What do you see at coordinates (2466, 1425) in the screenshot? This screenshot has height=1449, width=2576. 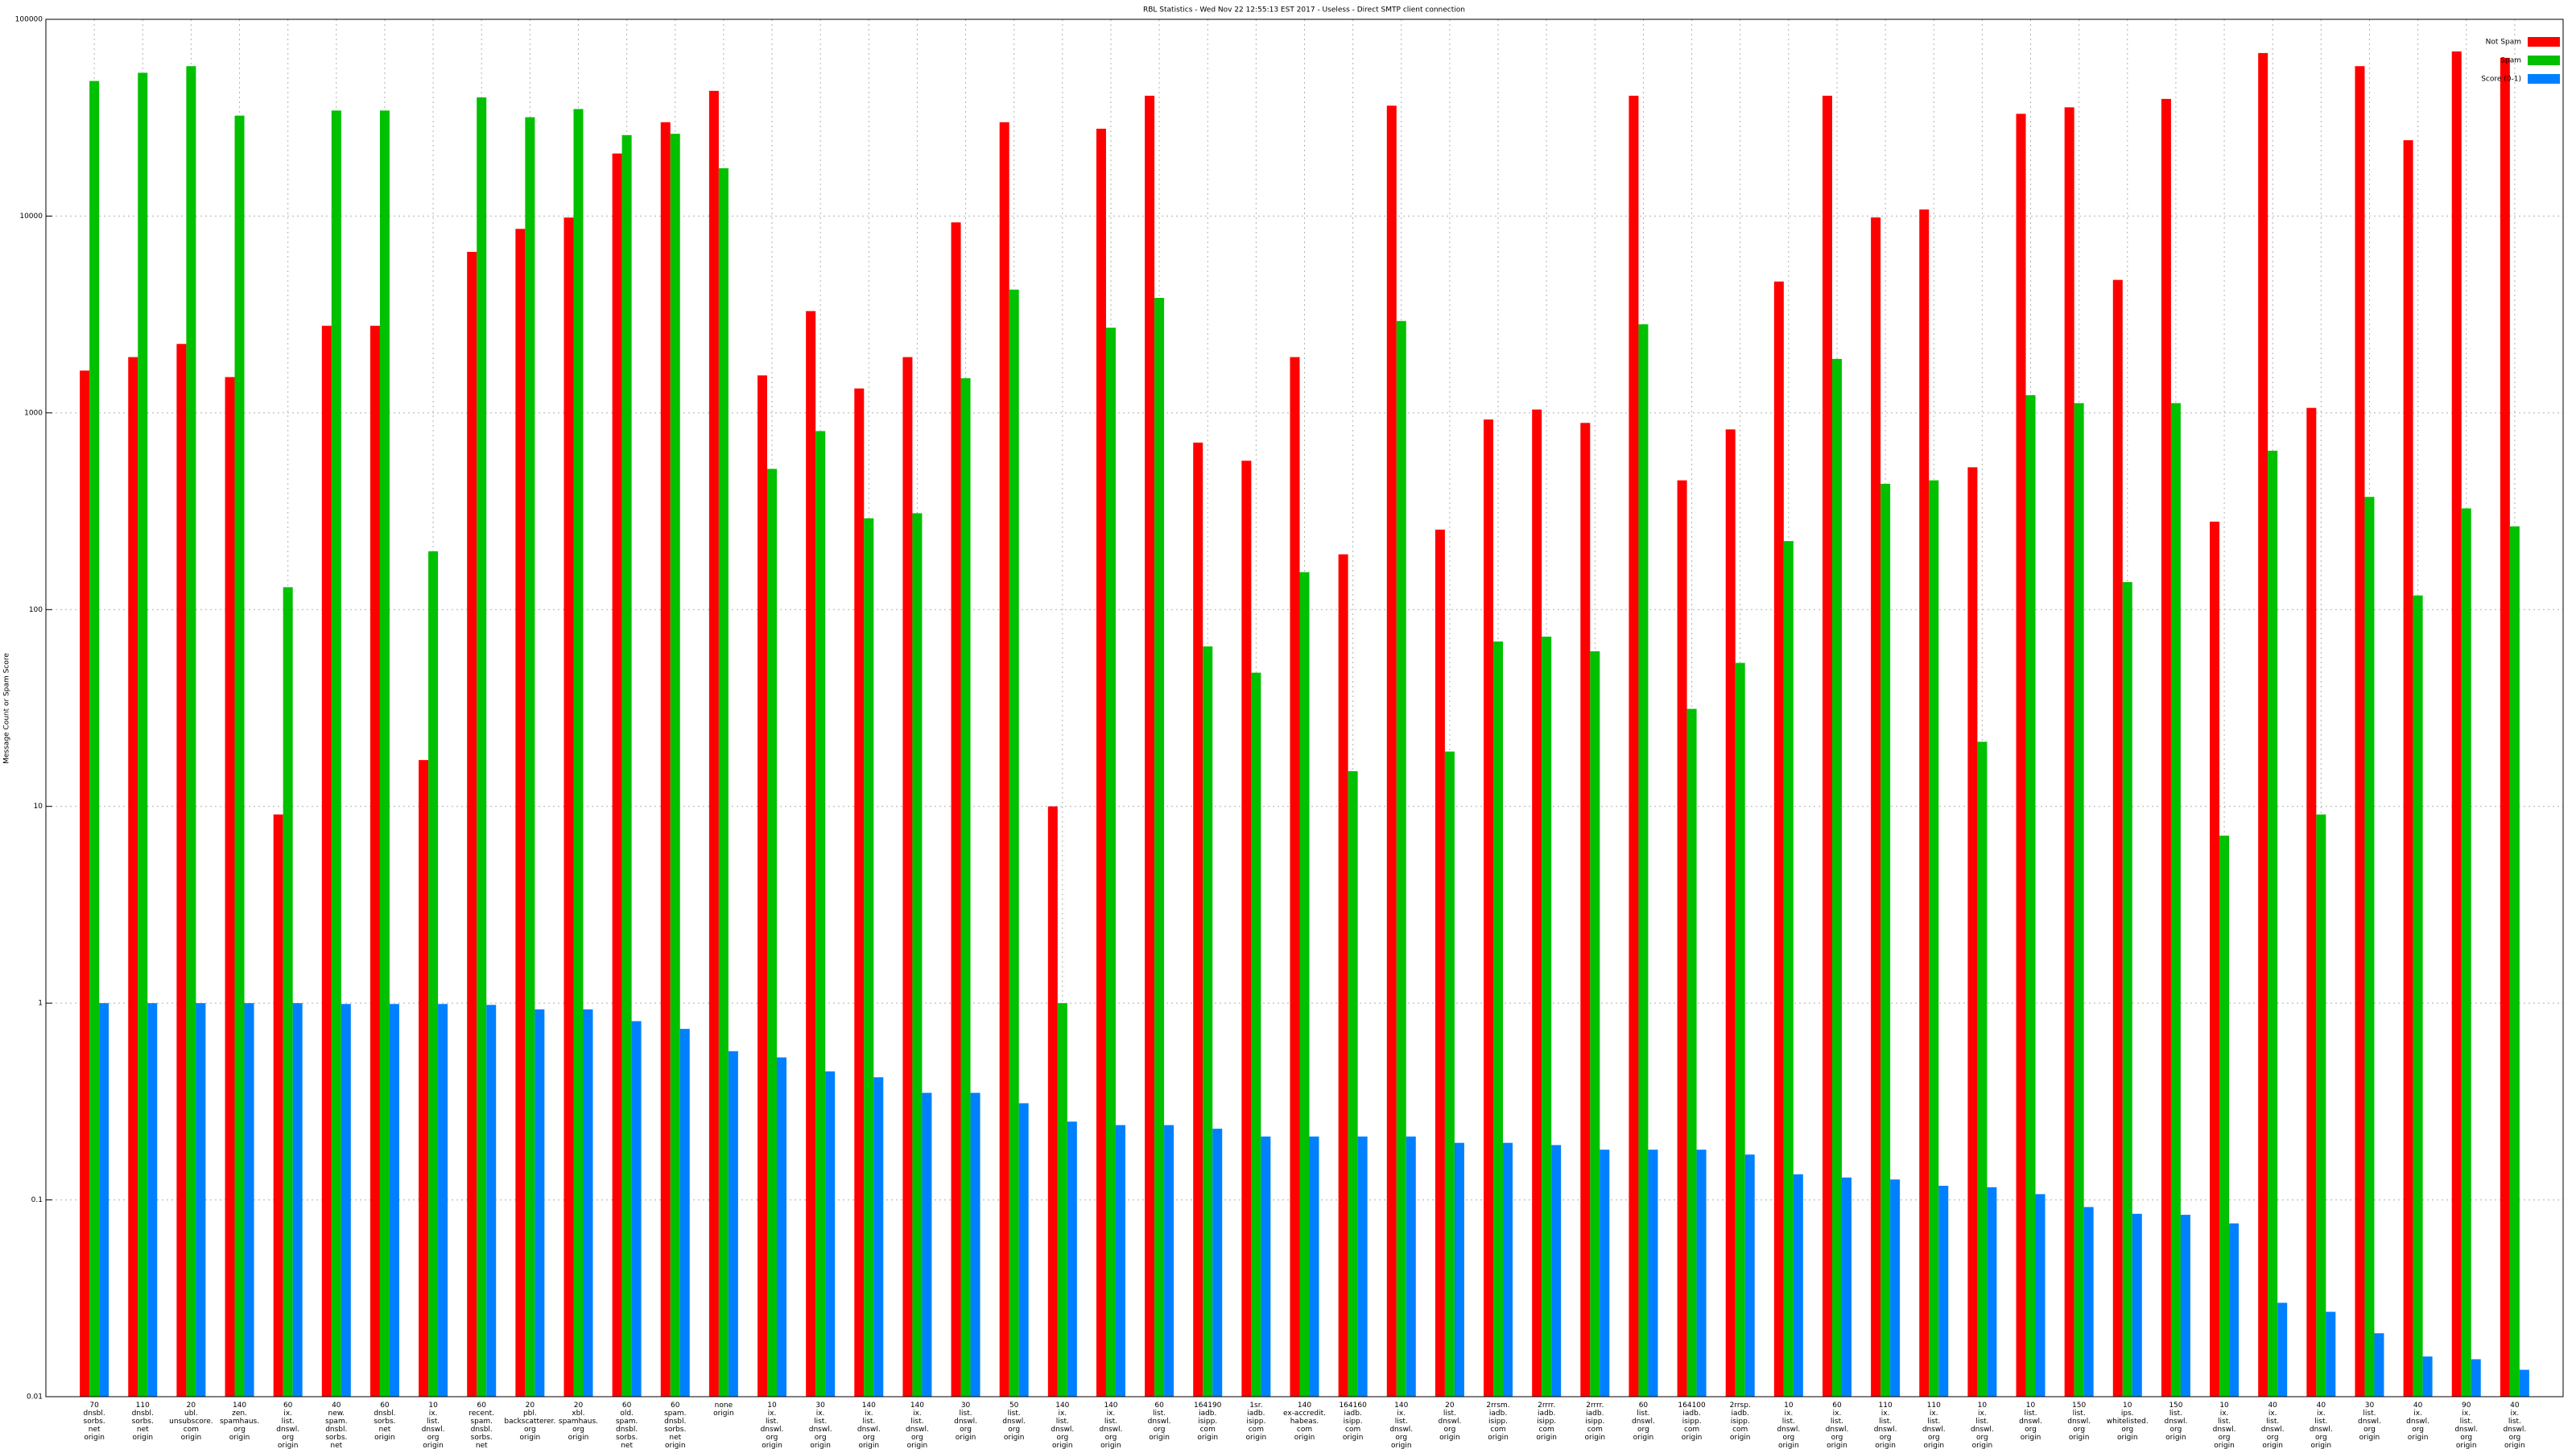 I see `x-tick-label: 90 ix. list. dnswl. org origin` at bounding box center [2466, 1425].